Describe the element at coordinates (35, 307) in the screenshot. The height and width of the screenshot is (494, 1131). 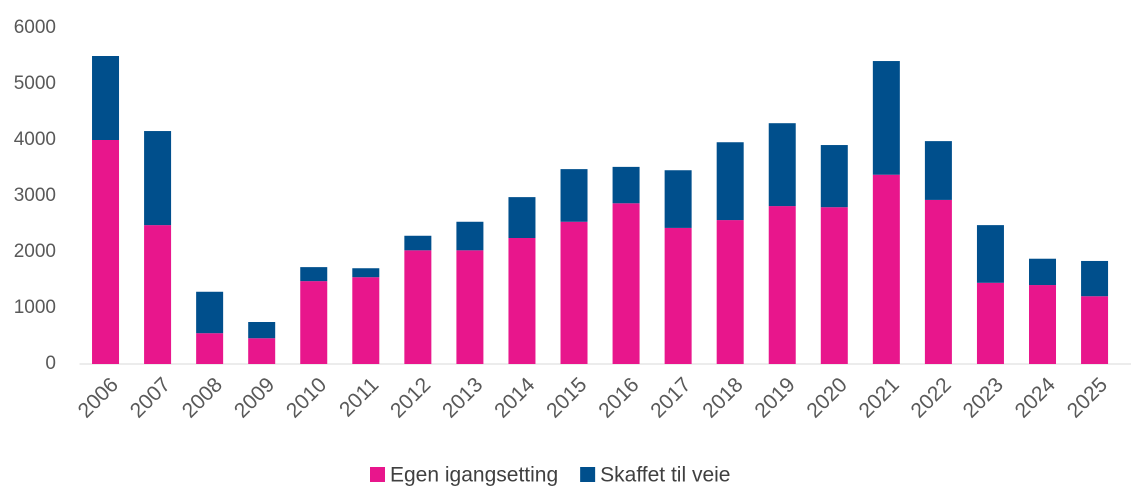
I see `y-tick-label: 1000` at that location.